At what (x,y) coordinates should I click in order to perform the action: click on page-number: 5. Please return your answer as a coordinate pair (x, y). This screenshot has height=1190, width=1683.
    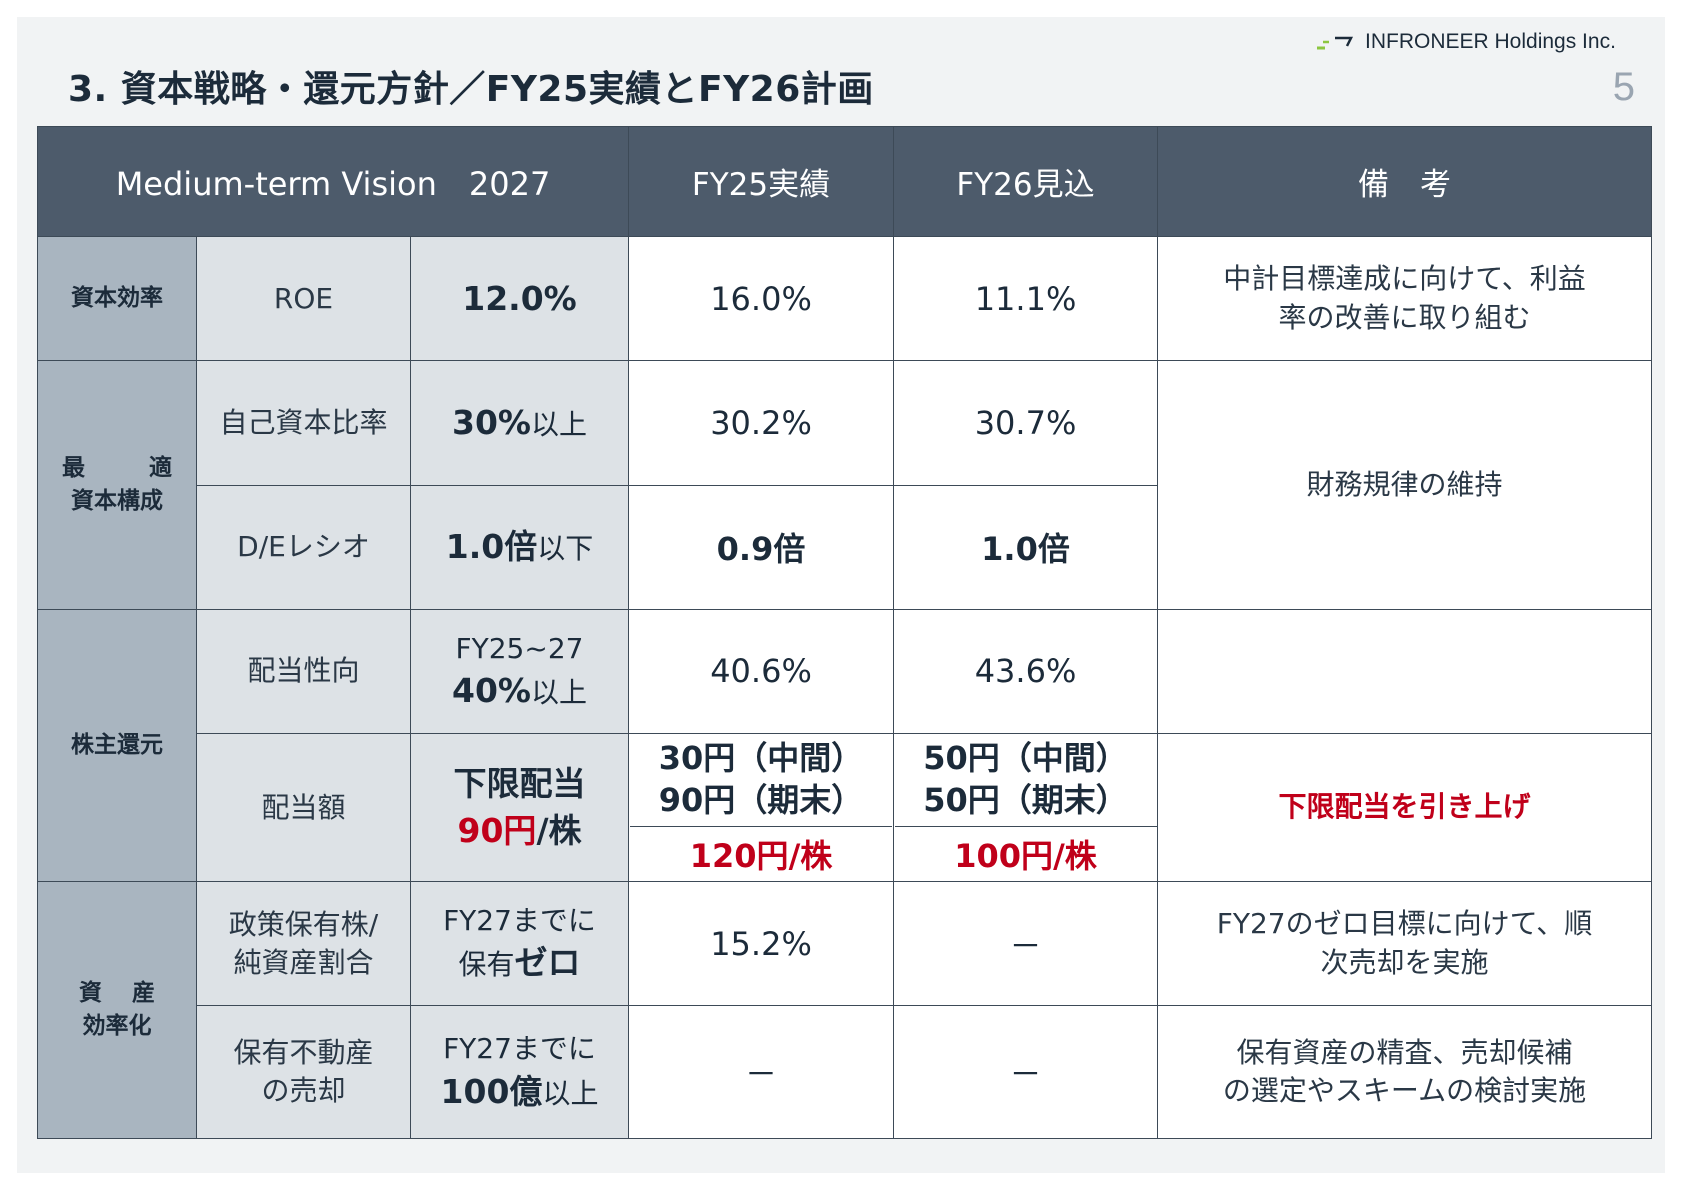
    Looking at the image, I should click on (1623, 87).